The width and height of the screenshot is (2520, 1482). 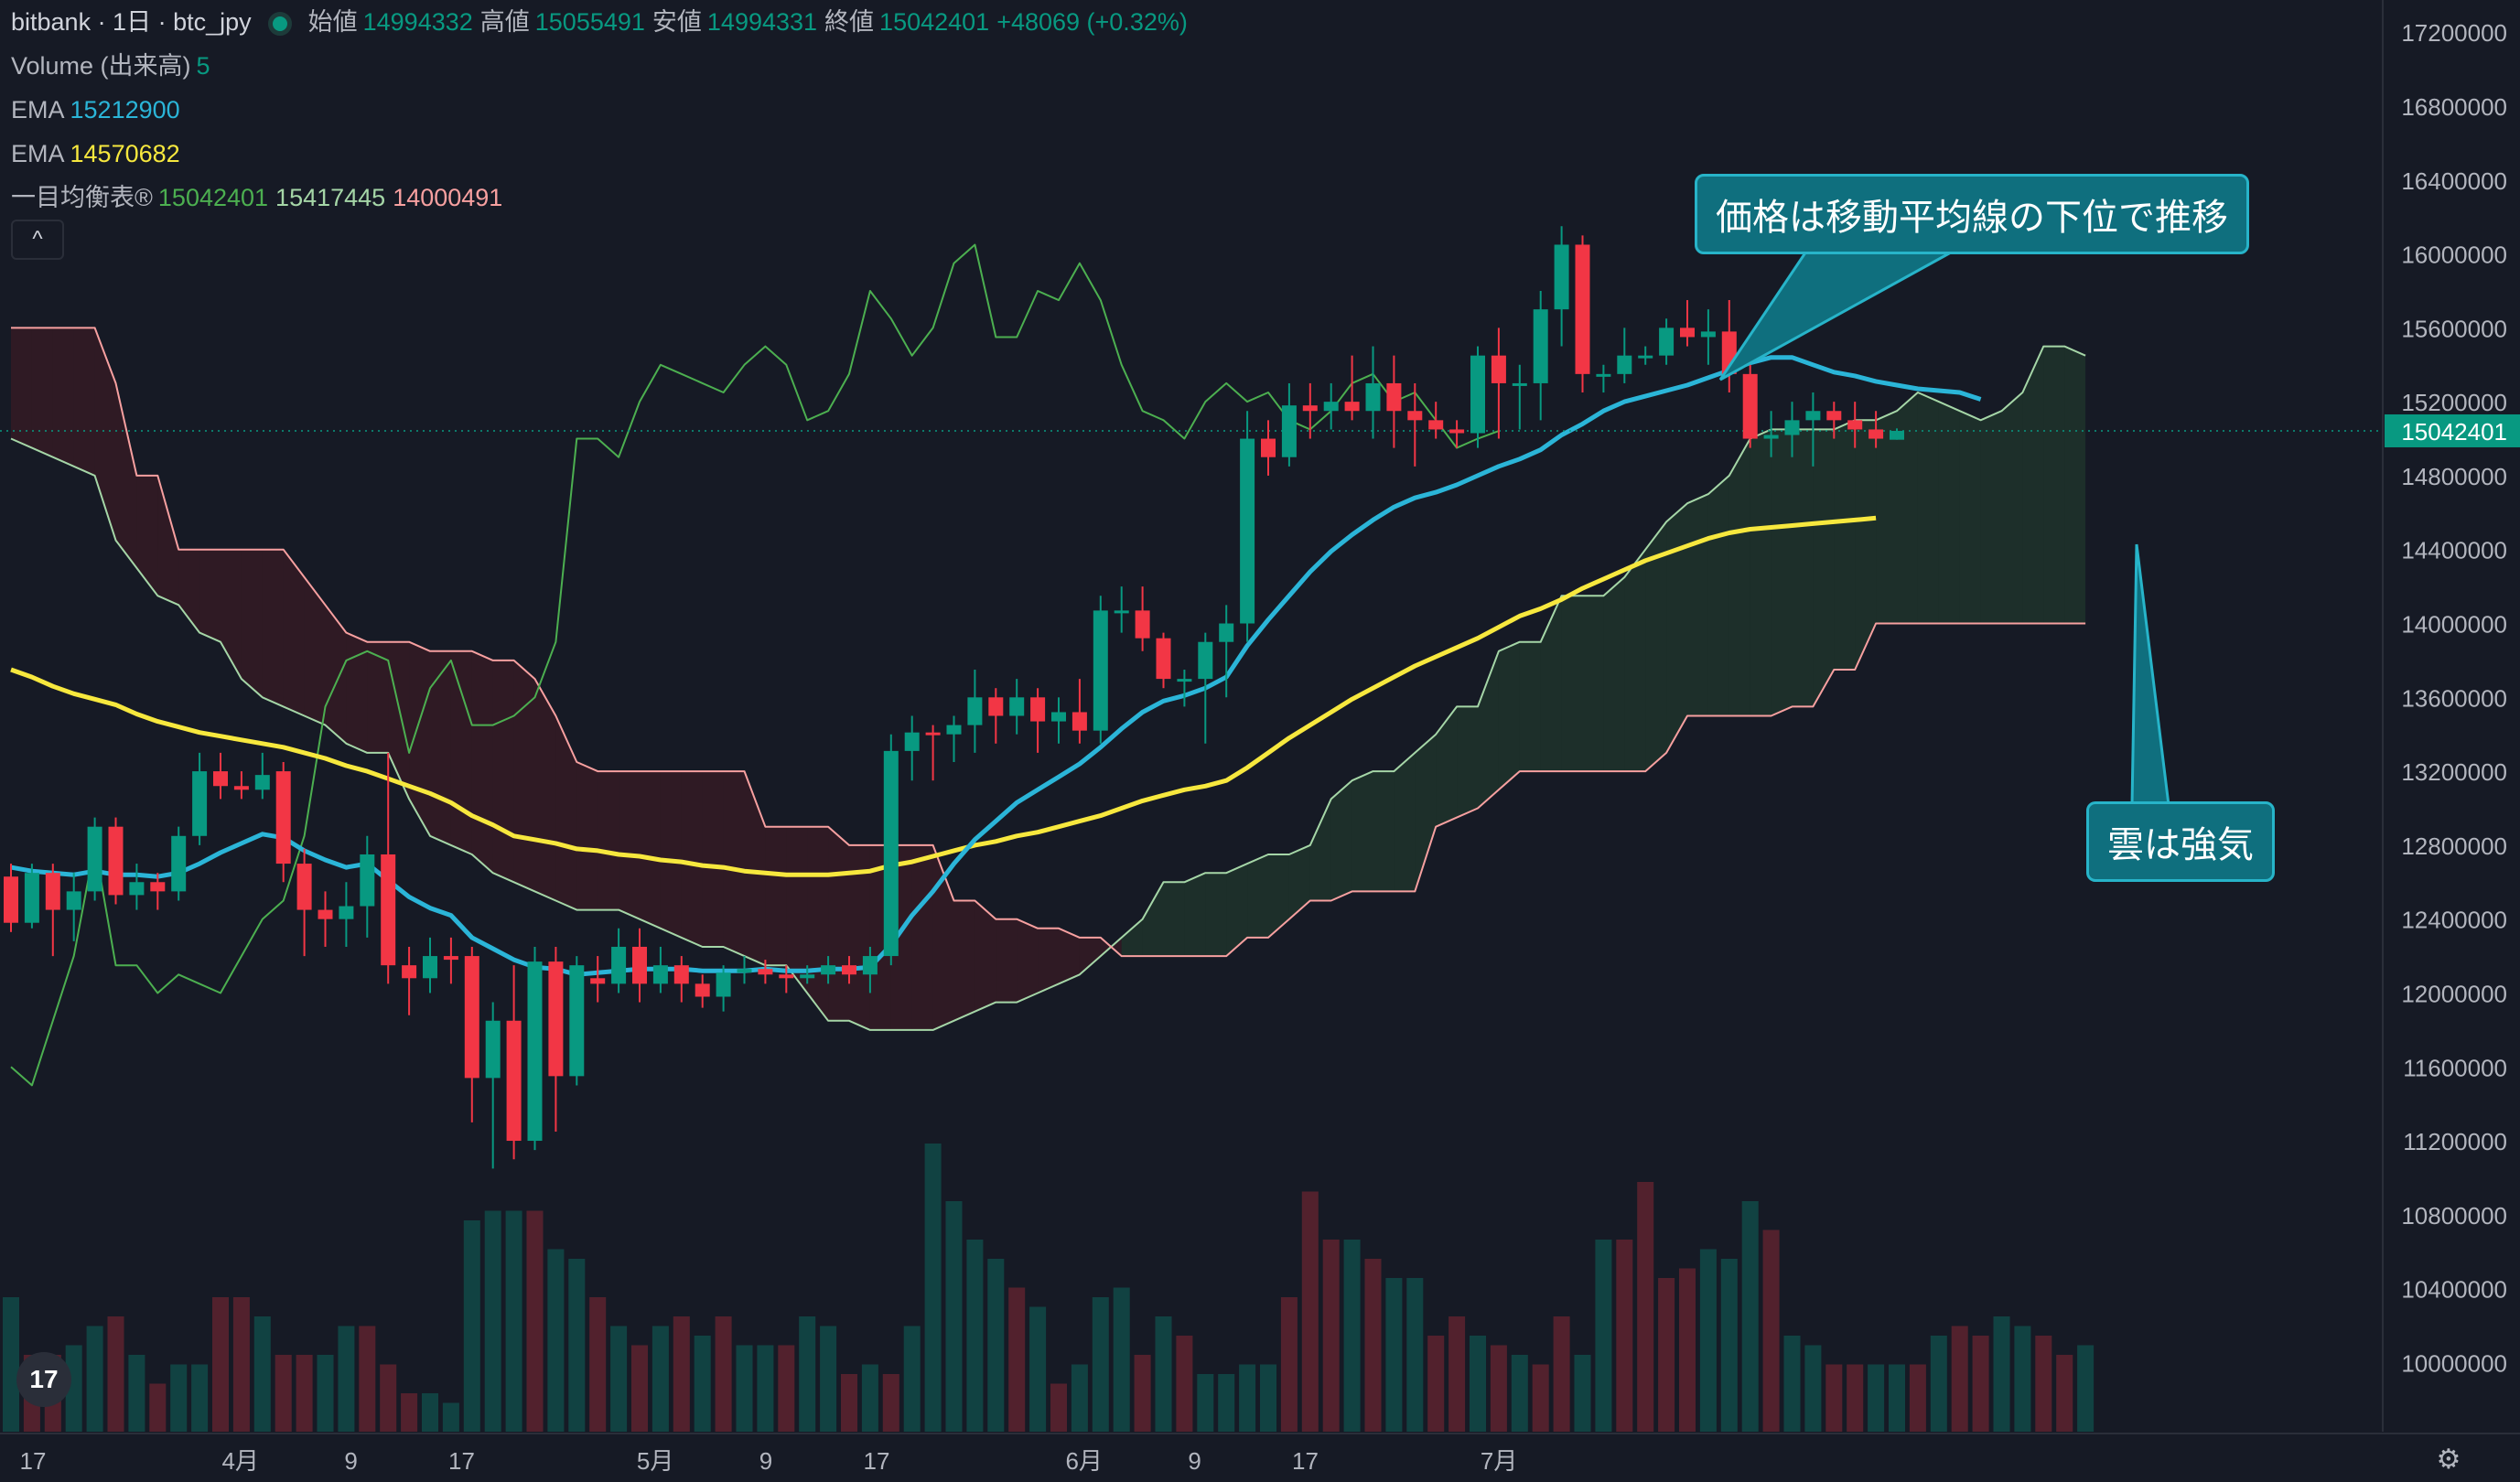 I want to click on callout2-arrow, so click(x=2150, y=675).